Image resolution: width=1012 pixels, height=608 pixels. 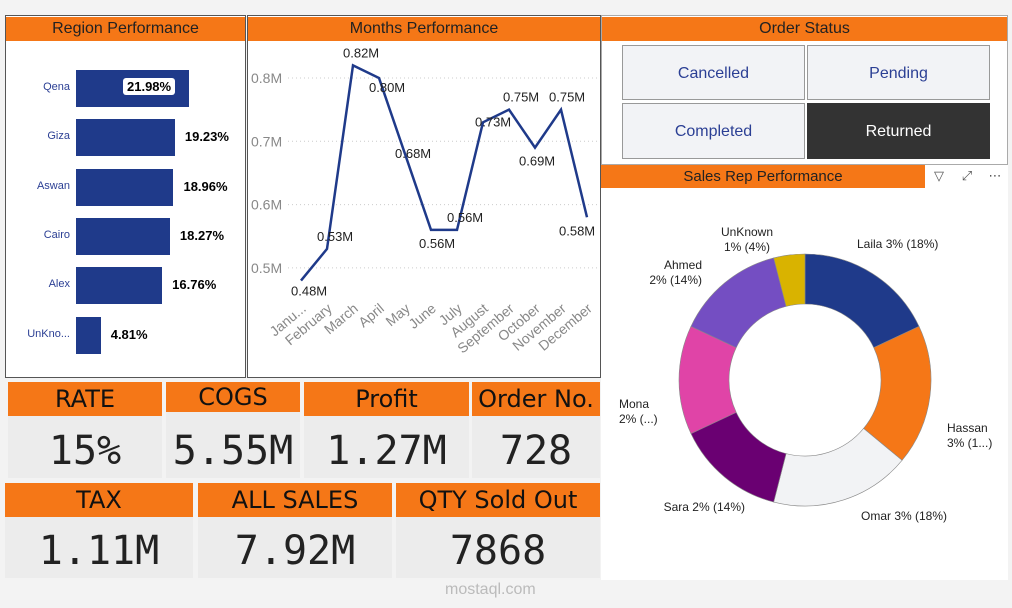 What do you see at coordinates (424, 29) in the screenshot?
I see `months-performance-title: Months Performance` at bounding box center [424, 29].